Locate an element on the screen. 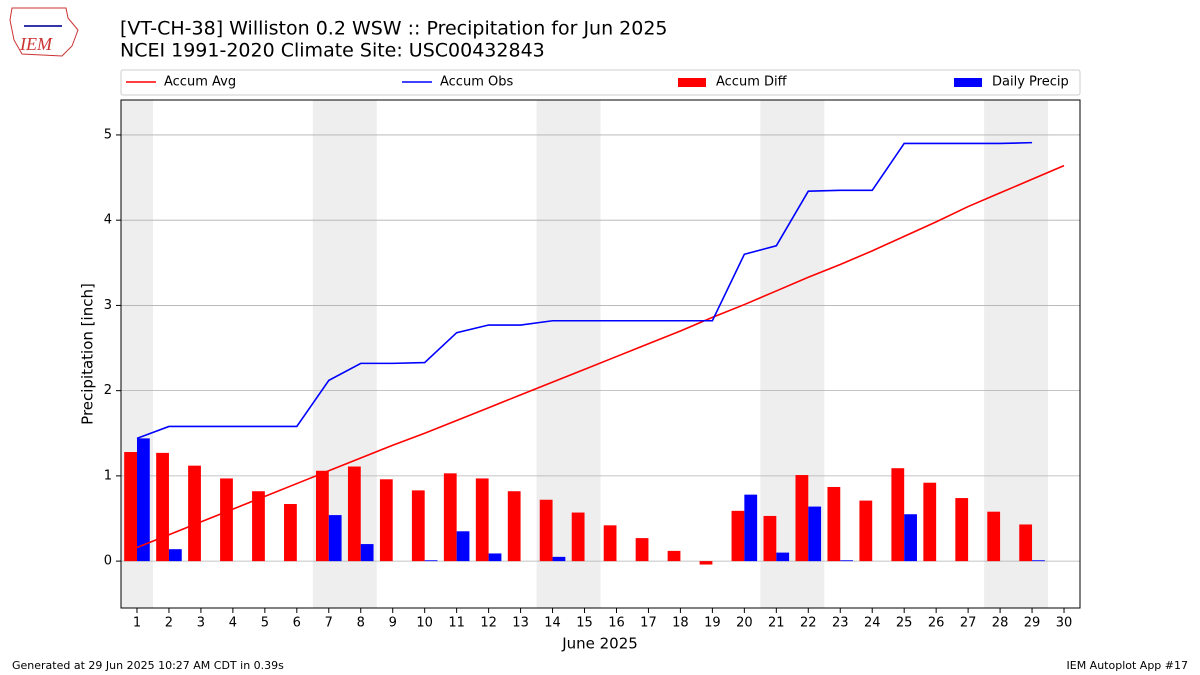 This screenshot has width=1200, height=675. y-axis-label: Precipitation [inch] is located at coordinates (88, 354).